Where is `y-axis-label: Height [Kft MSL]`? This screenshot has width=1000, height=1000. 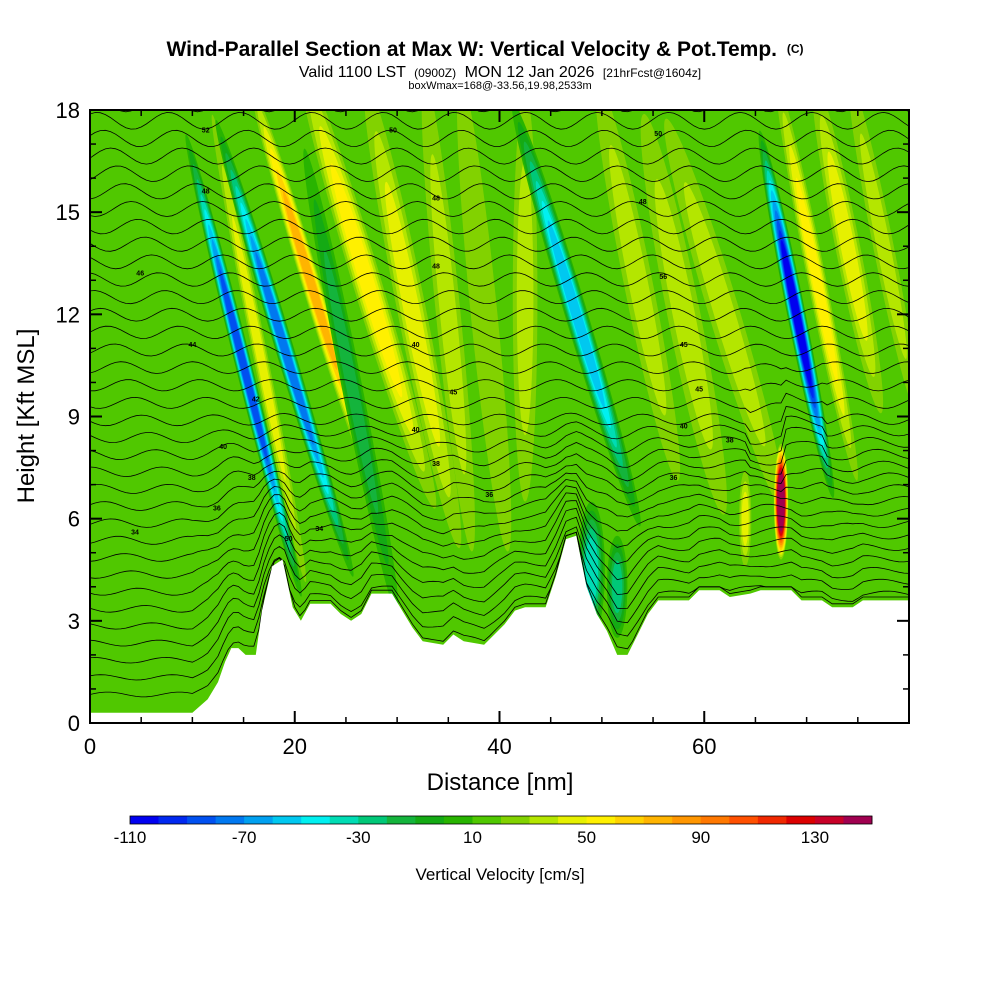
y-axis-label: Height [Kft MSL] is located at coordinates (26, 416).